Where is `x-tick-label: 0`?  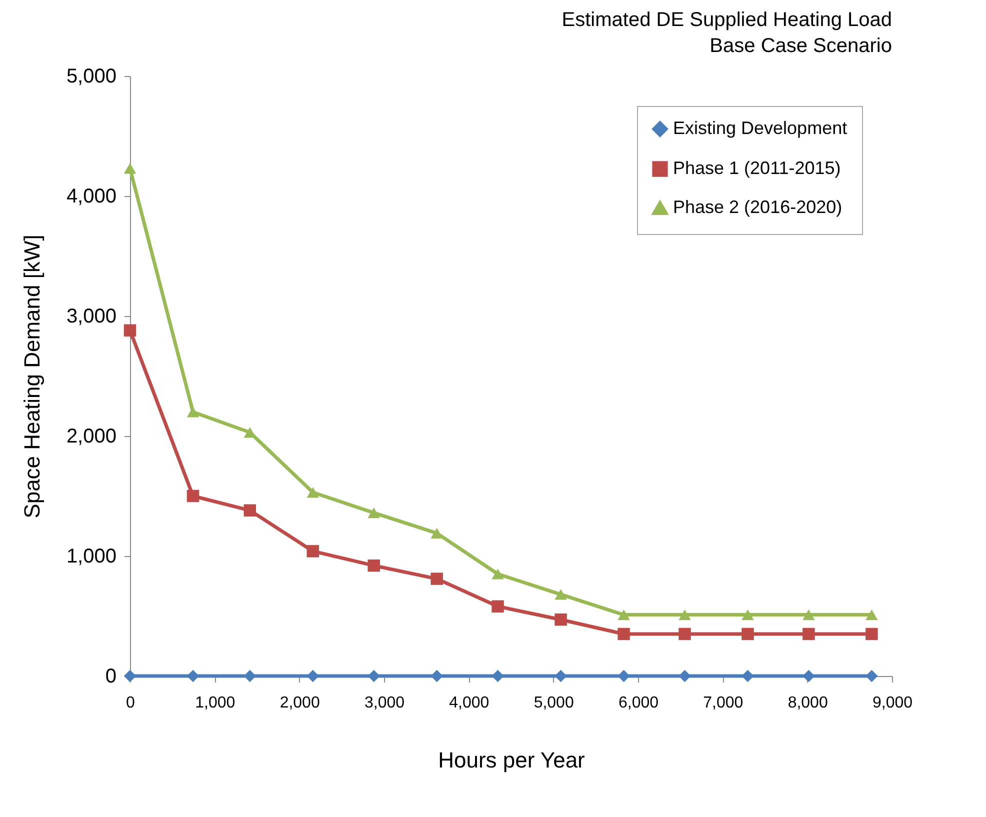
x-tick-label: 0 is located at coordinates (131, 703).